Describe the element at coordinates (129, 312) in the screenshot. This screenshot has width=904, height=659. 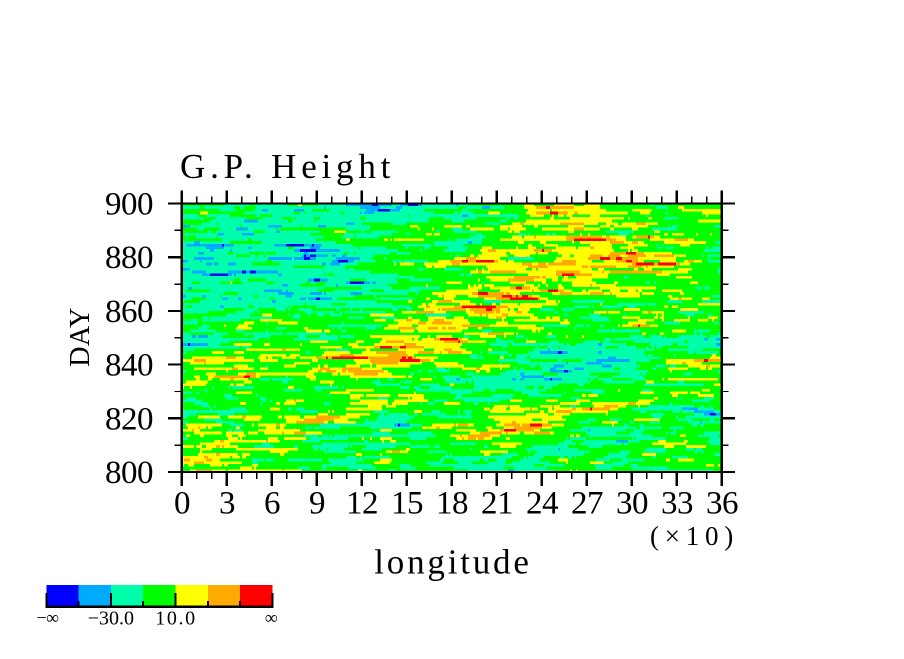
I see `svg-text: 860` at that location.